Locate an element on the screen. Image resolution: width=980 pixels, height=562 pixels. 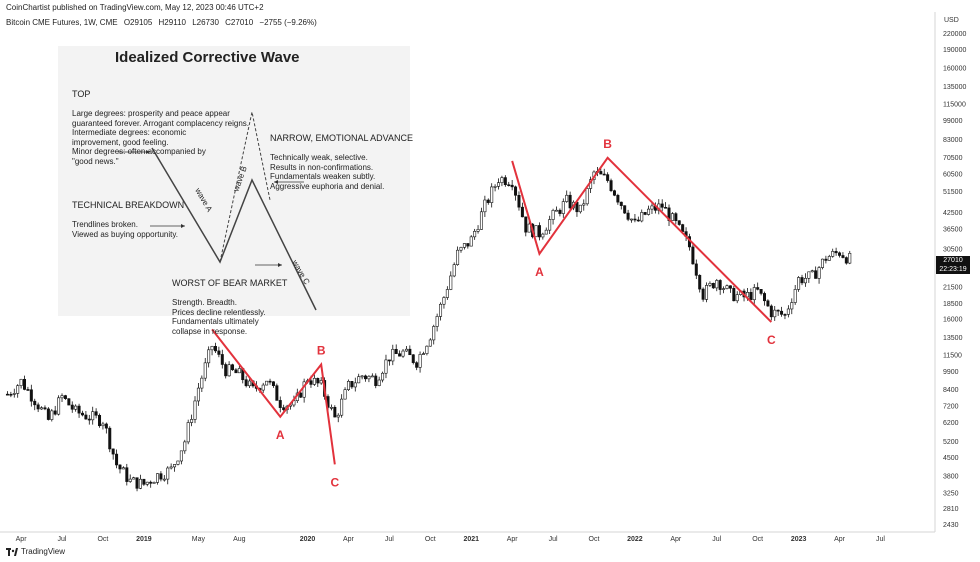
x-tick-label: Oct is located at coordinates (594, 539).